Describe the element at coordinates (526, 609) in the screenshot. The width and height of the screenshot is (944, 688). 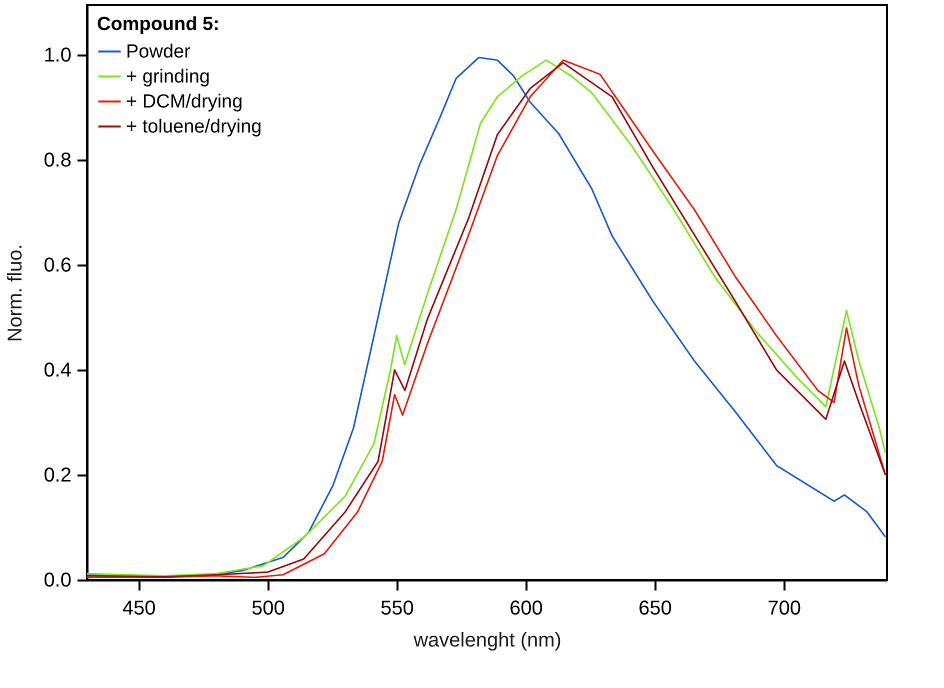
I see `x-tick-label: 600` at that location.